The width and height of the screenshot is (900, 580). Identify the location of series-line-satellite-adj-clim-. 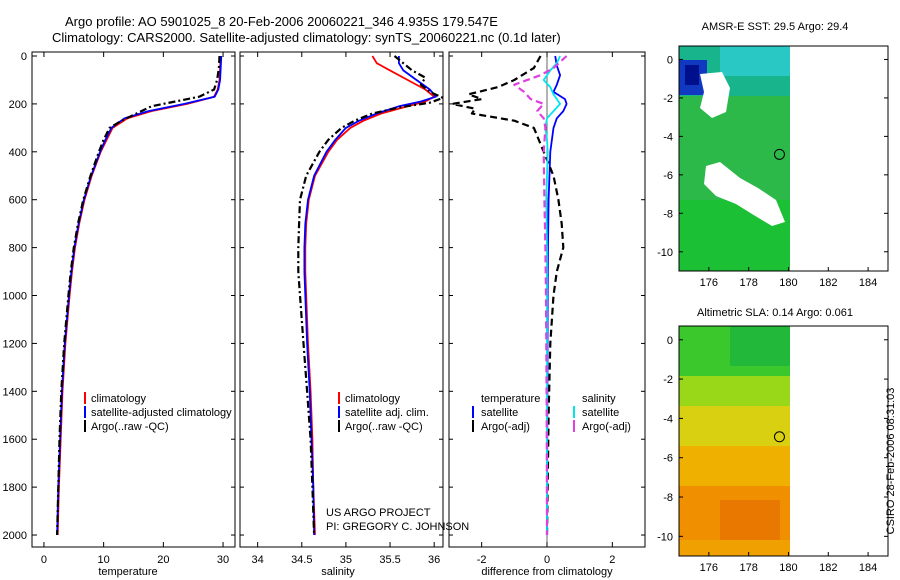
(370, 296).